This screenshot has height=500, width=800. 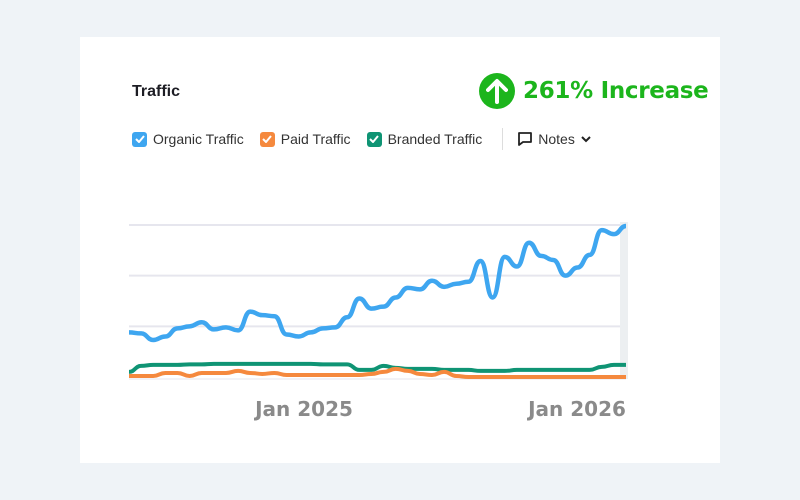 I want to click on hover-cursor-line, so click(x=624, y=300).